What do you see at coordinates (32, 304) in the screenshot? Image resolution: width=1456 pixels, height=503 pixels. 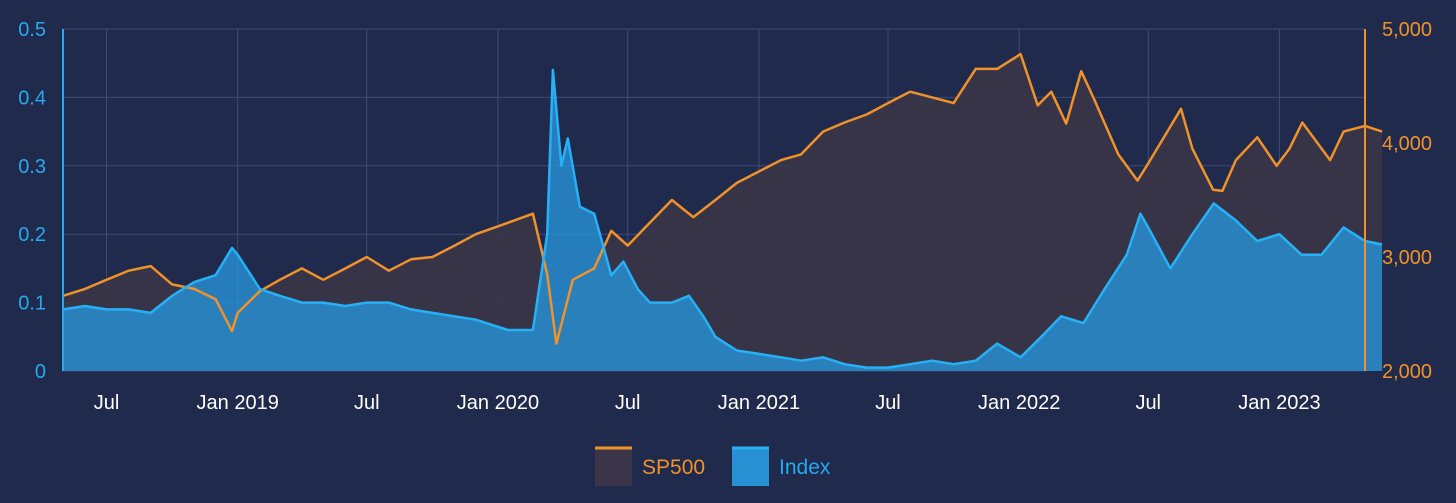 I see `left-tick-label: 0.1` at bounding box center [32, 304].